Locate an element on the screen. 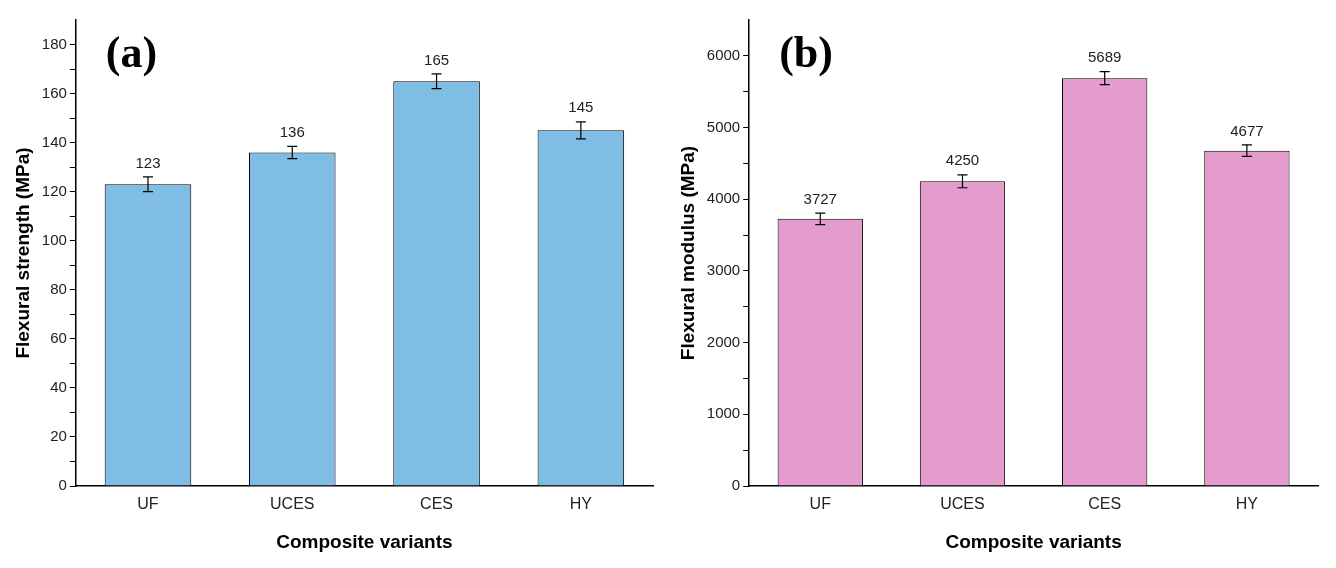 Image resolution: width=1336 pixels, height=568 pixels. chart-title: (b) is located at coordinates (806, 53).